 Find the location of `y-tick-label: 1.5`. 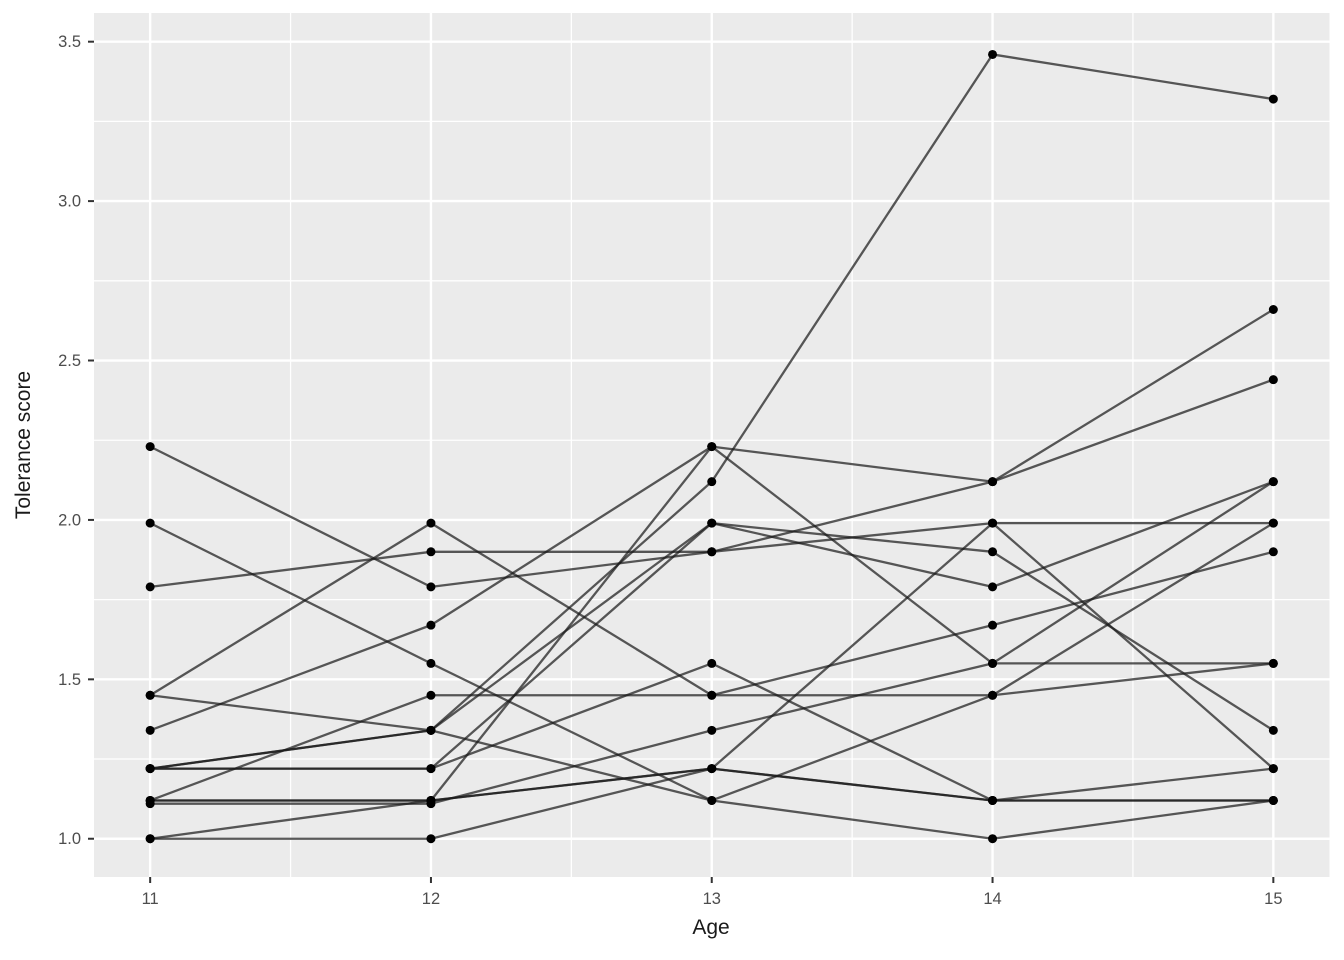

y-tick-label: 1.5 is located at coordinates (69, 680).